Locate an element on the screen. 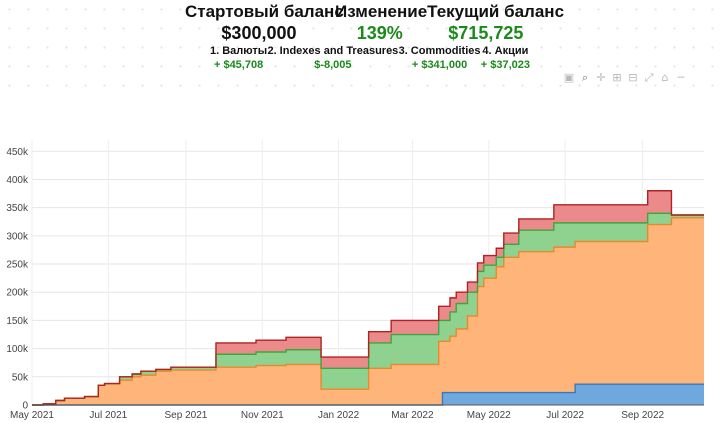  segment-stocks: 4. Акции + $37,023 is located at coordinates (505, 58).